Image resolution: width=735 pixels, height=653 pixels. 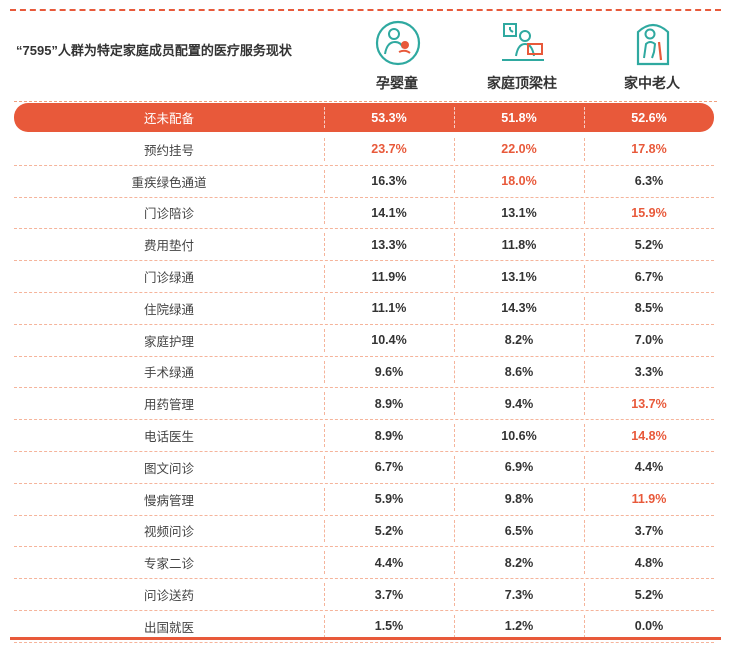 I want to click on table-row: 专家二诊 4.4% 8.2% 4.8%, so click(x=364, y=563).